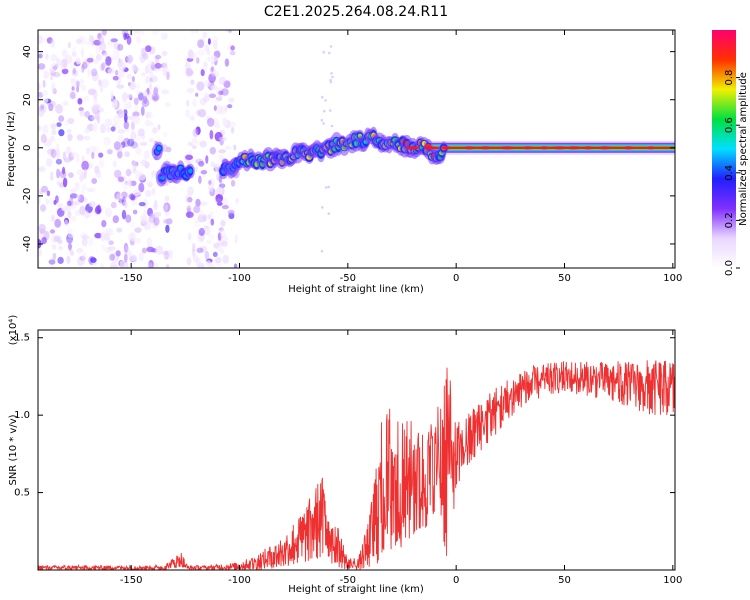 The height and width of the screenshot is (600, 750). I want to click on x-tick-label: -50, so click(348, 580).